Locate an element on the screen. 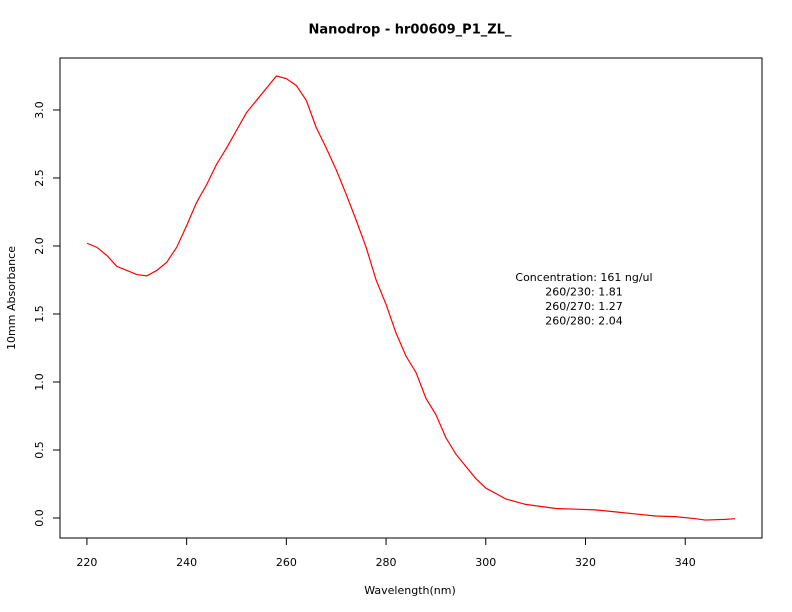 The height and width of the screenshot is (612, 792). annotation: 260/230: 1.81 is located at coordinates (583, 292).